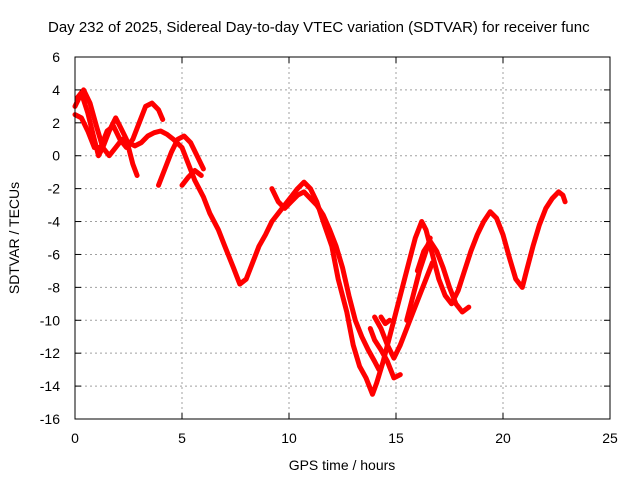  What do you see at coordinates (56, 156) in the screenshot?
I see `y-tick-label: 0` at bounding box center [56, 156].